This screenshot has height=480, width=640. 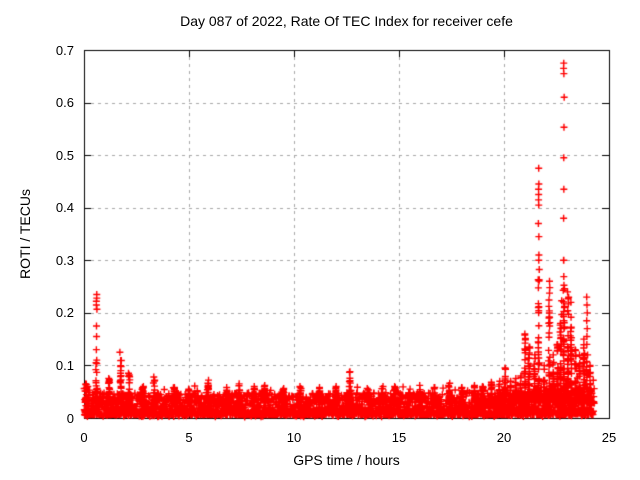 I want to click on y-tick-label: 0.5, so click(x=64, y=155).